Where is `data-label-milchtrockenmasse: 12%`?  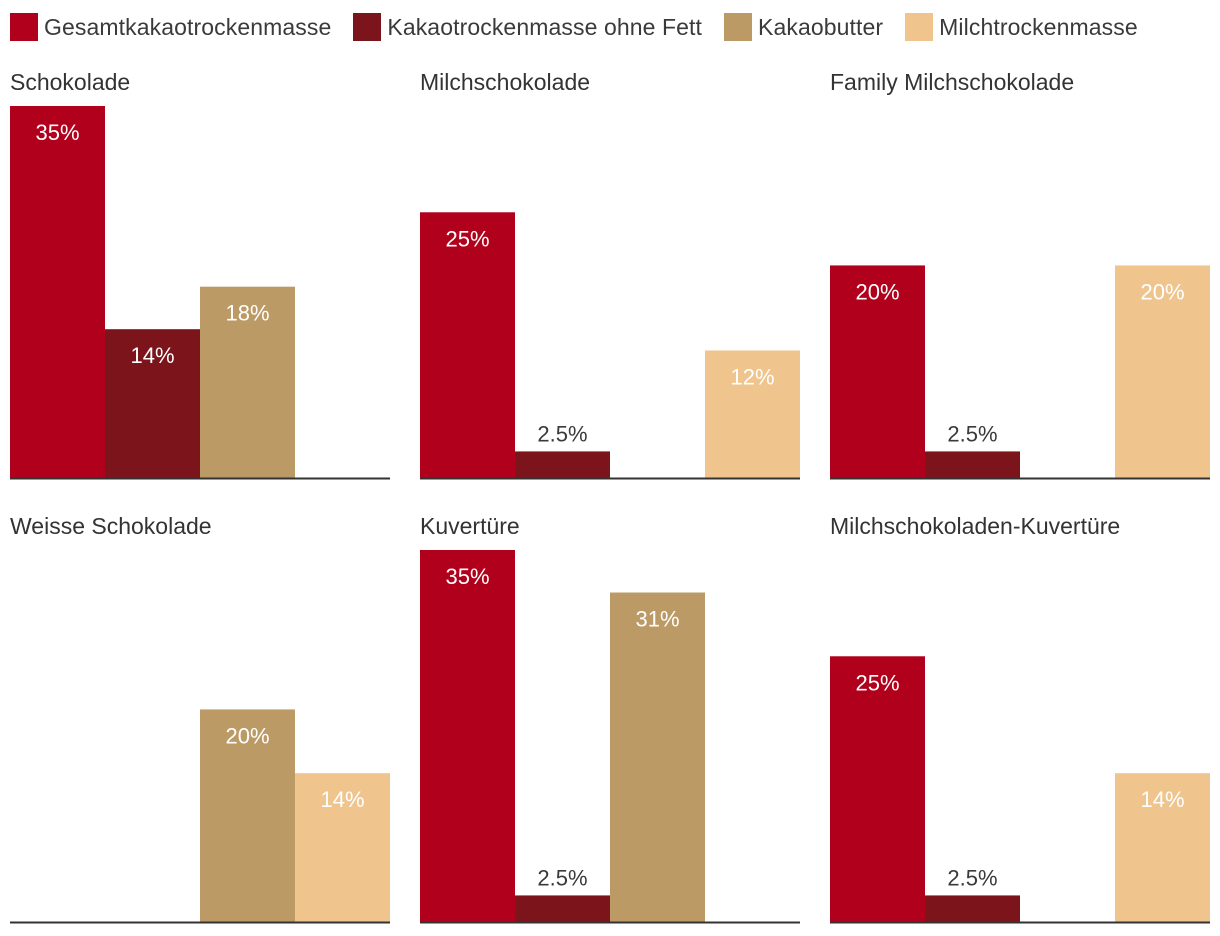
data-label-milchtrockenmasse: 12% is located at coordinates (752, 376).